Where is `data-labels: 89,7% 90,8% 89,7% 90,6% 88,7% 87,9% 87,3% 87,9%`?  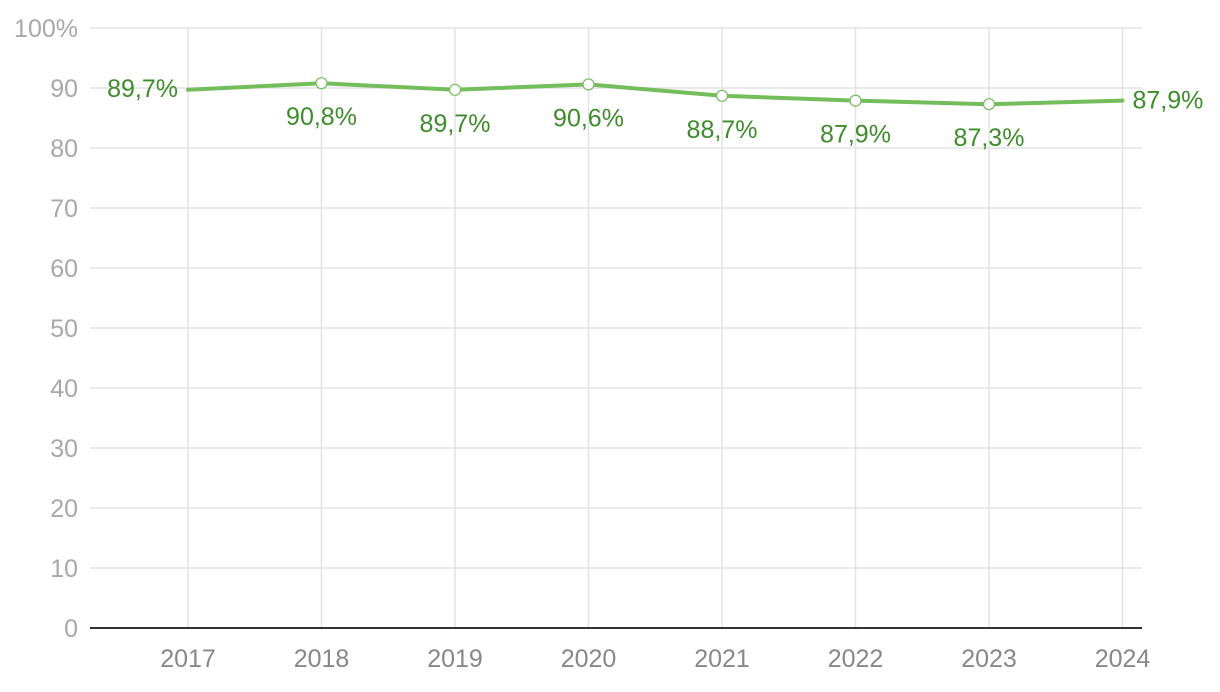 data-labels: 89,7% 90,8% 89,7% 90,6% 88,7% 87,9% 87,3% 87,9% is located at coordinates (655, 113).